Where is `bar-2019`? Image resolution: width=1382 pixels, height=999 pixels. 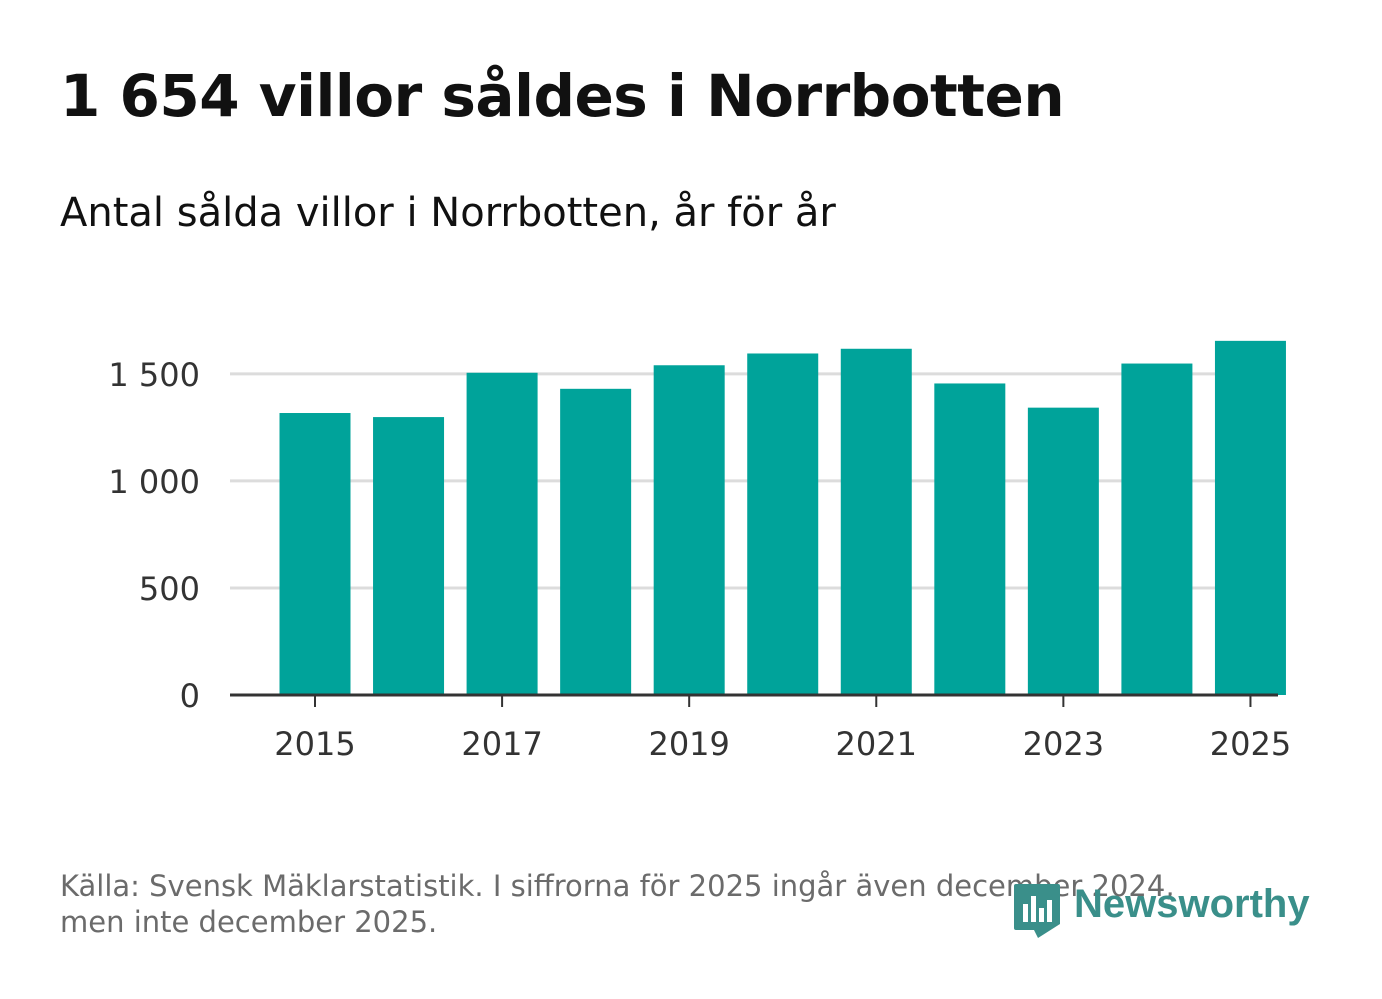
bar-2019 is located at coordinates (689, 530).